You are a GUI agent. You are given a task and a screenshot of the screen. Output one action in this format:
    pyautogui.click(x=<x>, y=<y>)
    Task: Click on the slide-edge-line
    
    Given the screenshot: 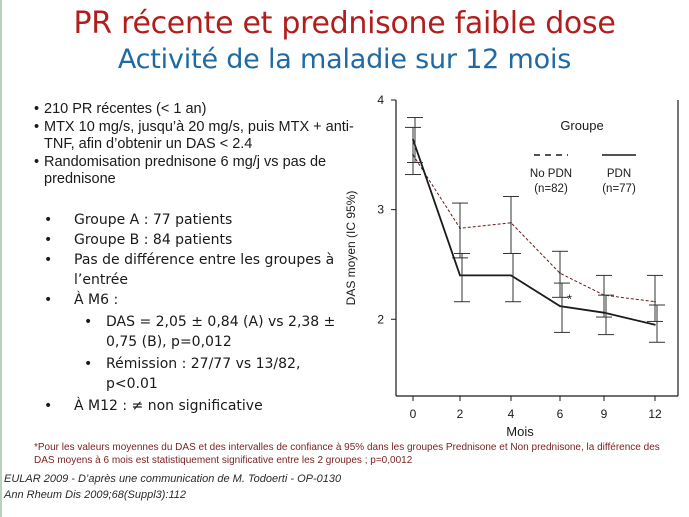 What is the action you would take?
    pyautogui.click(x=1, y=258)
    